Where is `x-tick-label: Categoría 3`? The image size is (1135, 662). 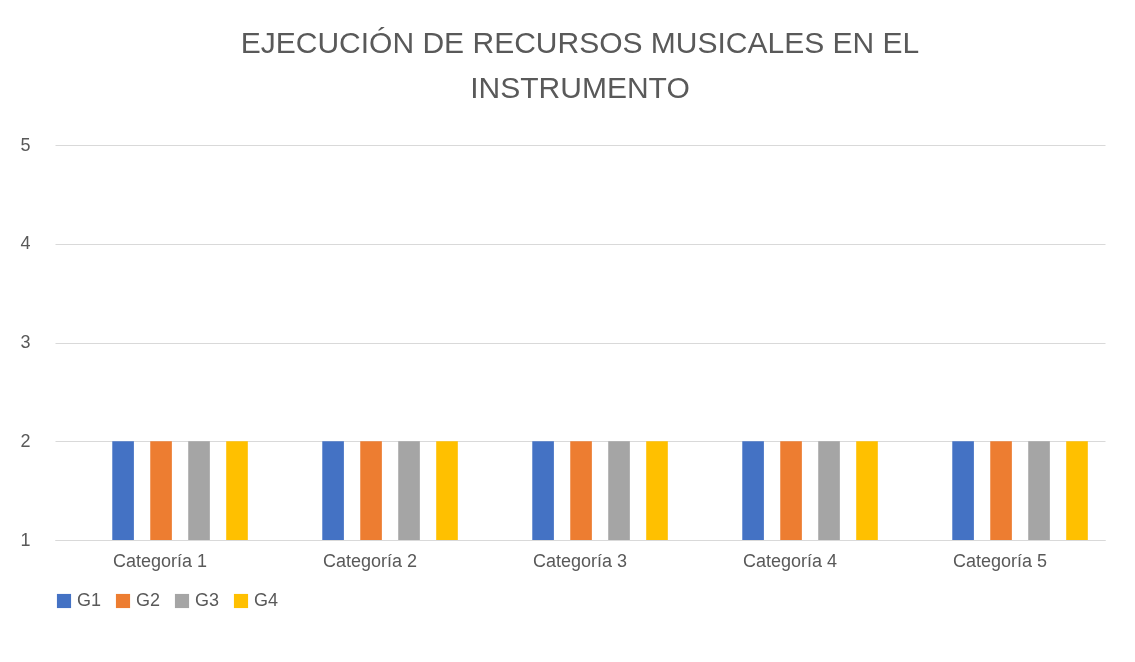 x-tick-label: Categoría 3 is located at coordinates (580, 560).